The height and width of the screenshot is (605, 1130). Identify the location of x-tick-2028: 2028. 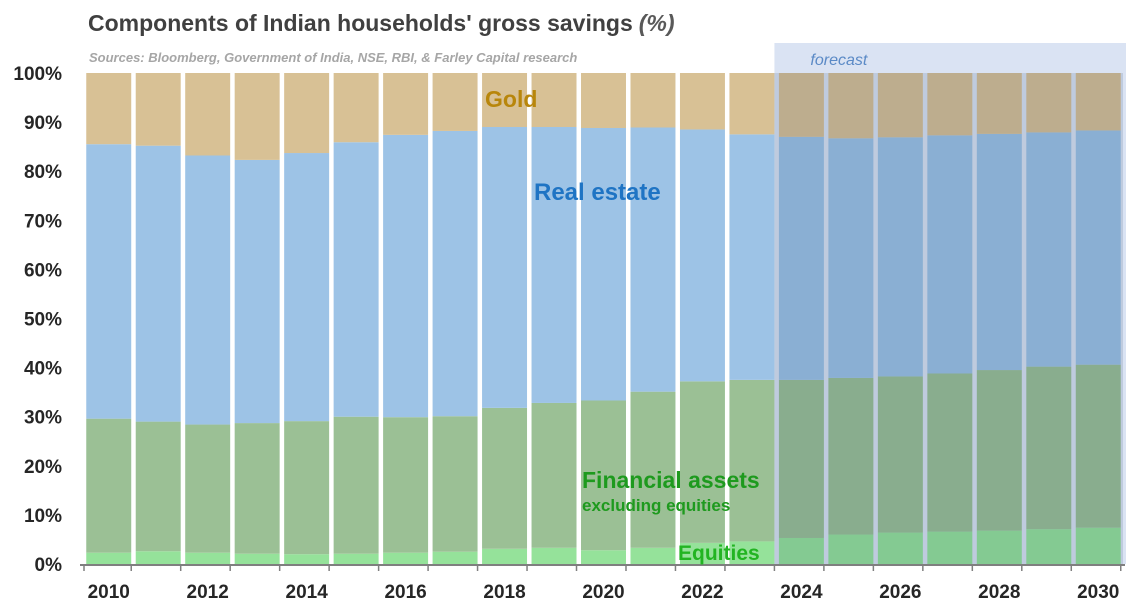
(999, 592).